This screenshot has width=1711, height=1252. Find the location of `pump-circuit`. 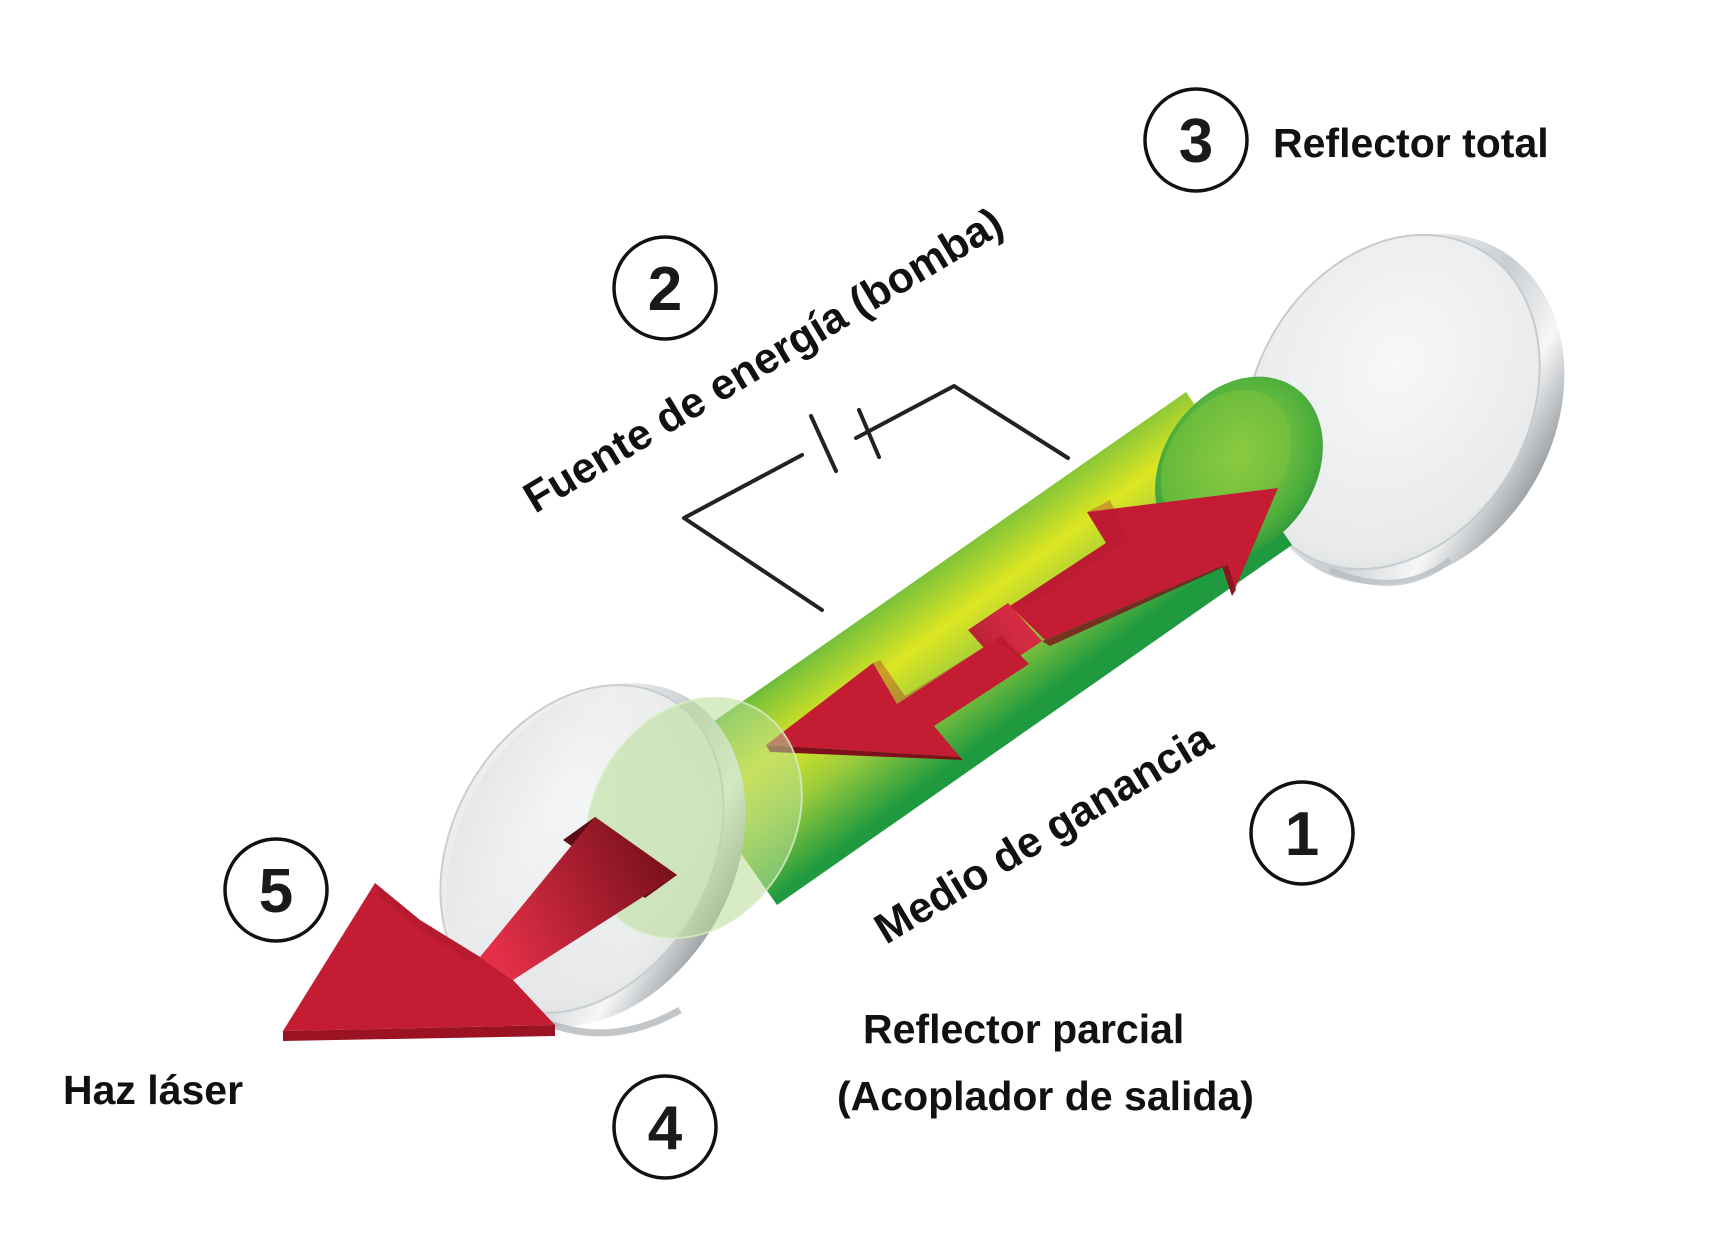

pump-circuit is located at coordinates (876, 498).